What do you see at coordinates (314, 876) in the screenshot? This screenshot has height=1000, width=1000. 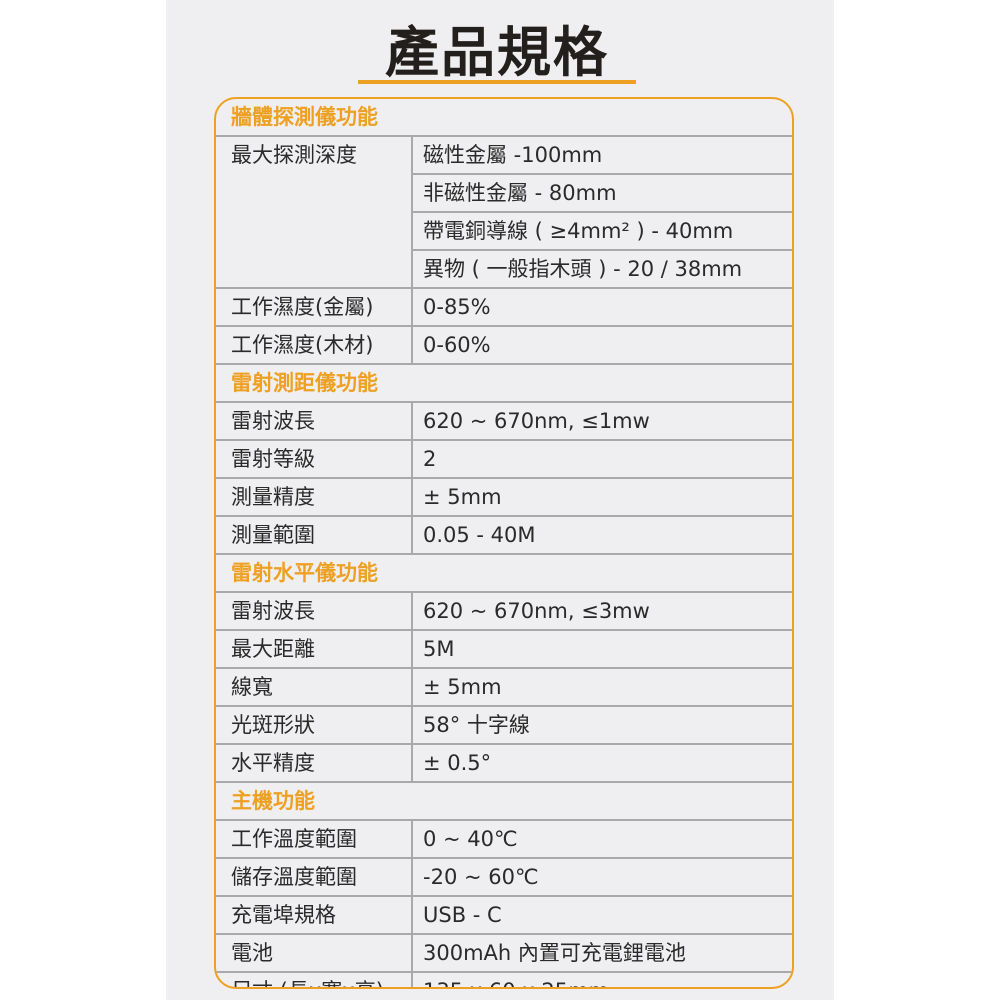 I see `spec-label: 儲存溫度範圍` at bounding box center [314, 876].